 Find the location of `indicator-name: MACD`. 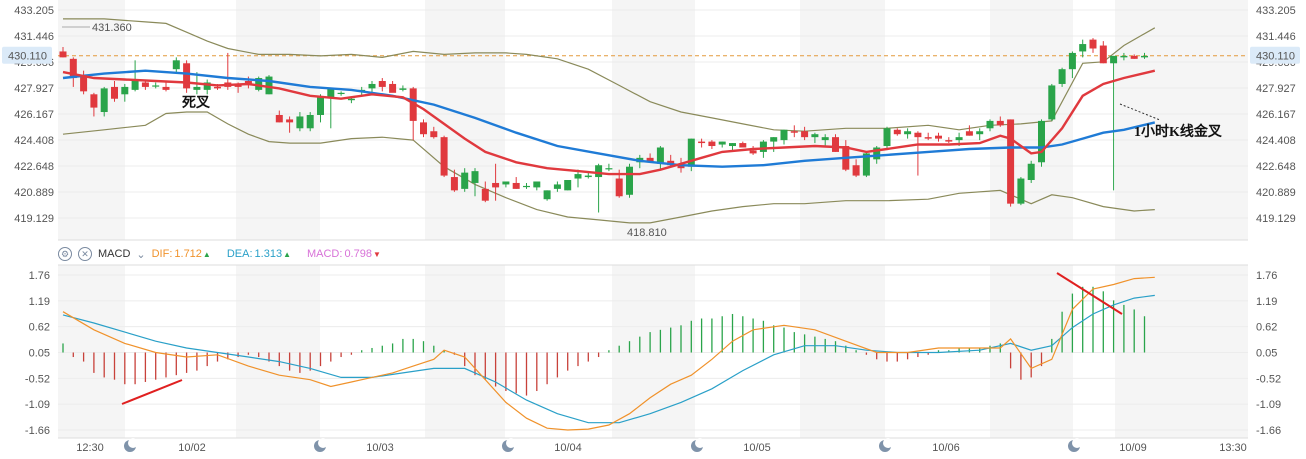

indicator-name: MACD is located at coordinates (114, 254).